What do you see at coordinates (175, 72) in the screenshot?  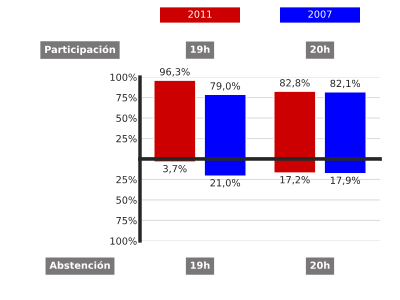 I see `data-label: 96,3%` at bounding box center [175, 72].